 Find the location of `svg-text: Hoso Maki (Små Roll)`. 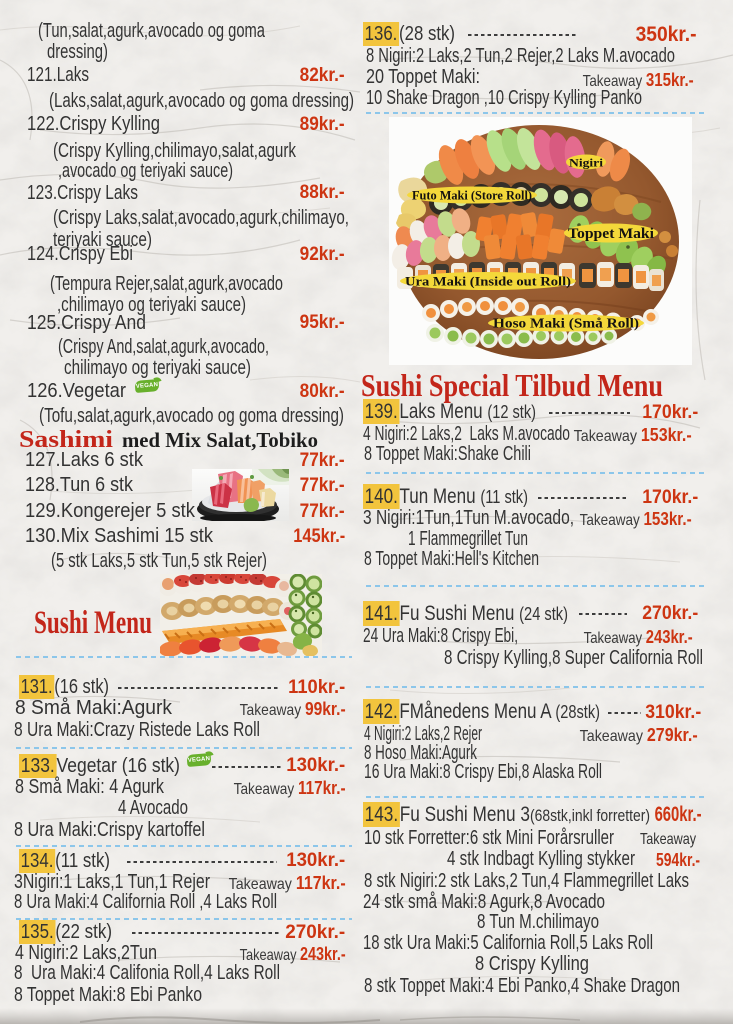

svg-text: Hoso Maki (Små Roll) is located at coordinates (566, 323).